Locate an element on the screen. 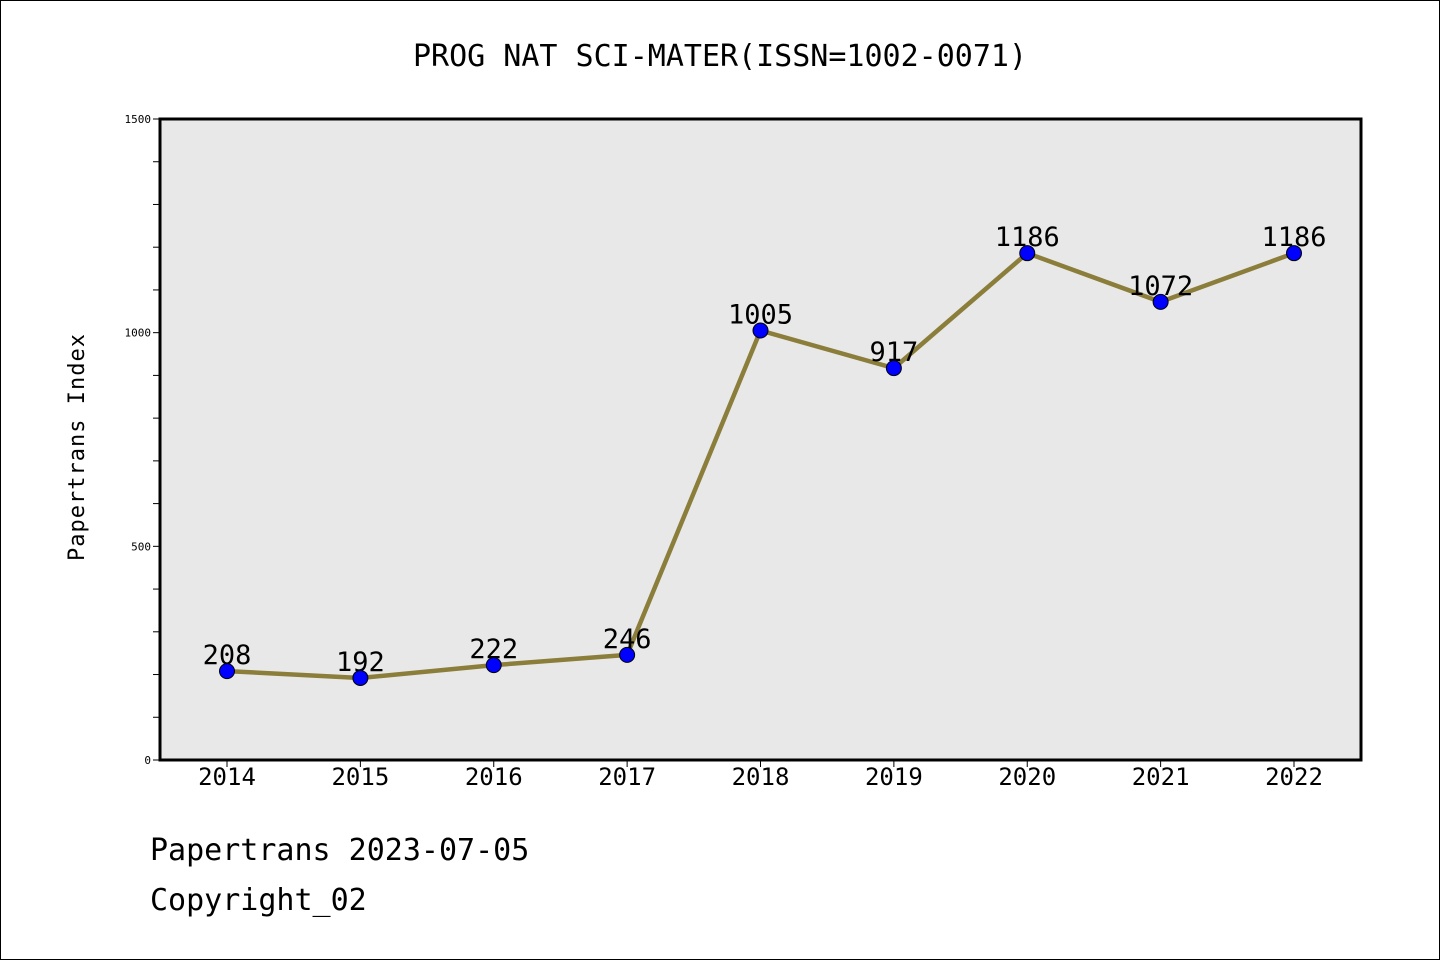 The height and width of the screenshot is (960, 1440). y-axis-label: Papertrans Index is located at coordinates (77, 447).